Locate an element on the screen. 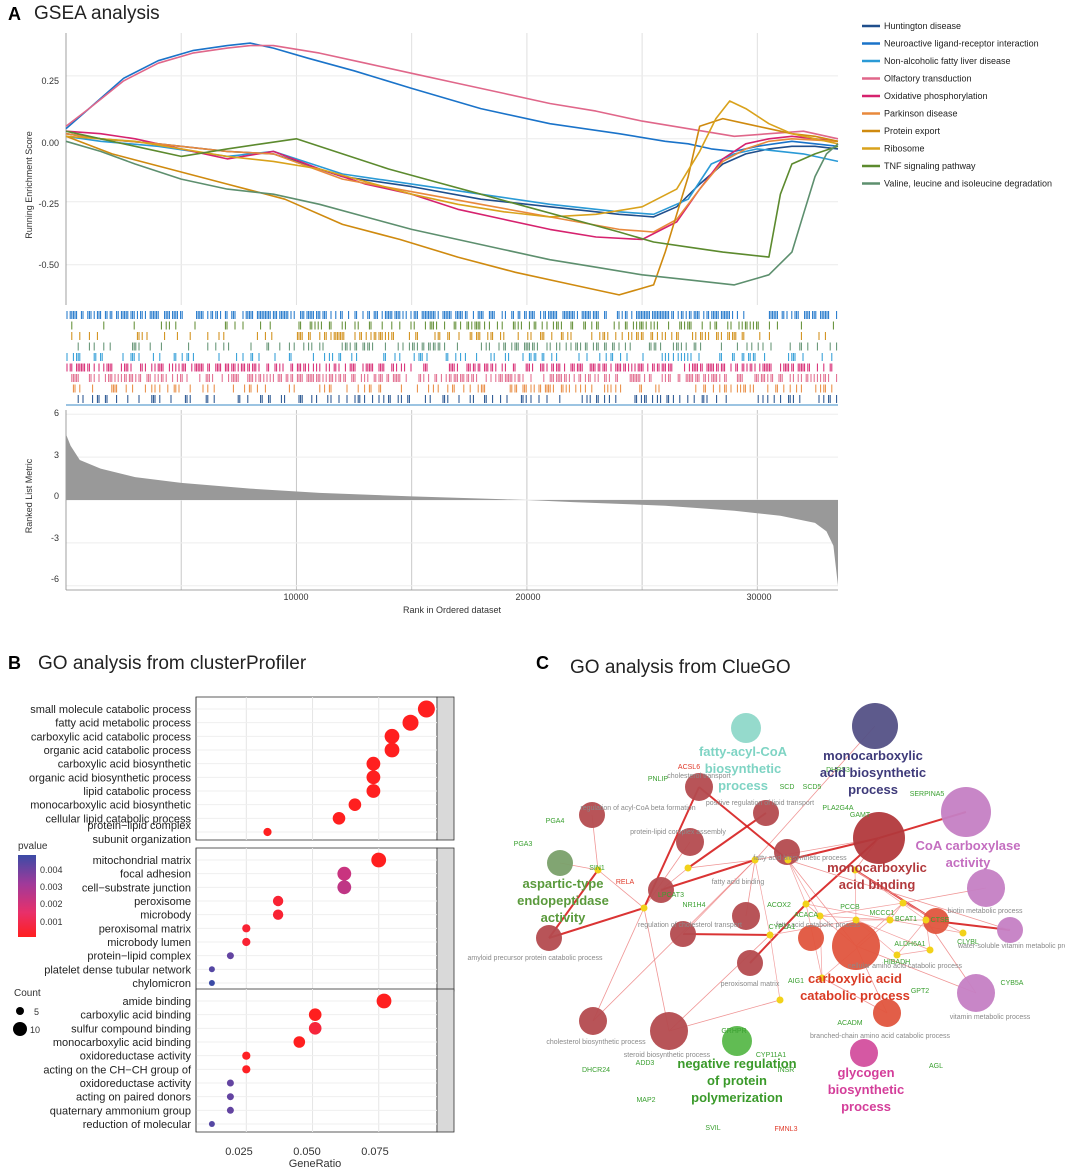  group-label-line: carboxylic acid is located at coordinates (855, 978).